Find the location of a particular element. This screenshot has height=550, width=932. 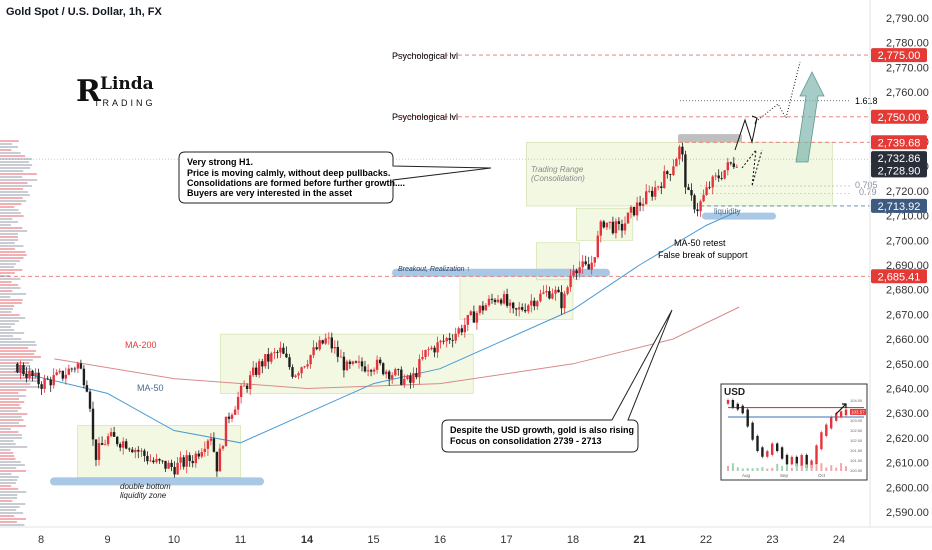

time-axis: 8 9 10 11 14 15 16 17 18 21 22 23 24 is located at coordinates (466, 536).